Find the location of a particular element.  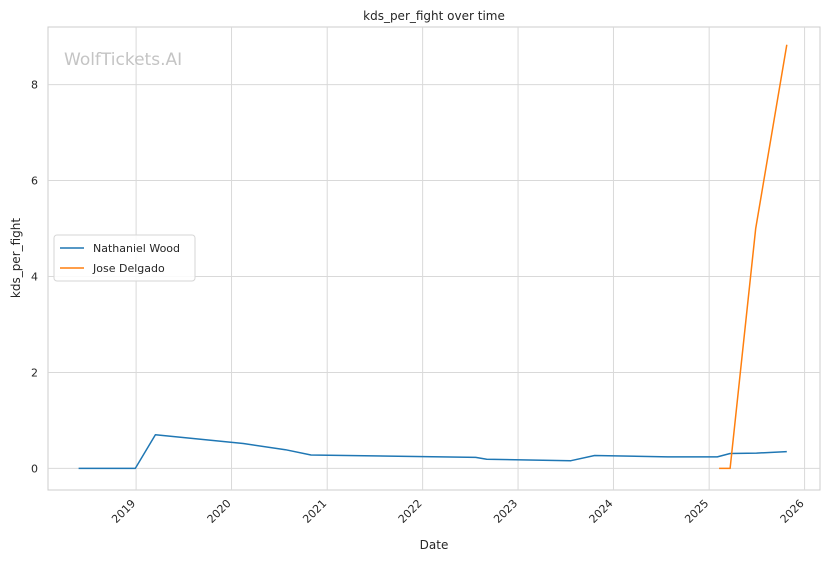

y-tick-label: 8 is located at coordinates (34, 85).